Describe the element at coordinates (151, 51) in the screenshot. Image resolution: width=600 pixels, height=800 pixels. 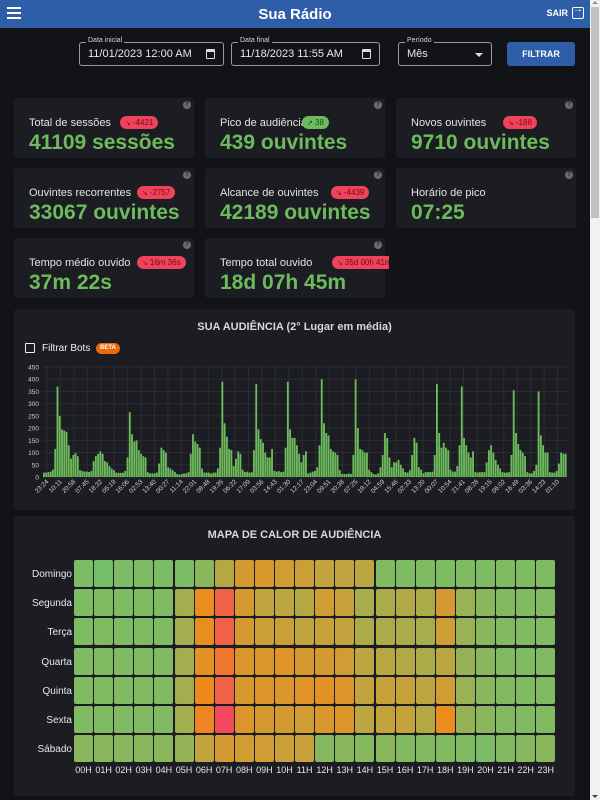
I see `start-date-field: Data inicial 11/01/2023 12:00 AM` at that location.